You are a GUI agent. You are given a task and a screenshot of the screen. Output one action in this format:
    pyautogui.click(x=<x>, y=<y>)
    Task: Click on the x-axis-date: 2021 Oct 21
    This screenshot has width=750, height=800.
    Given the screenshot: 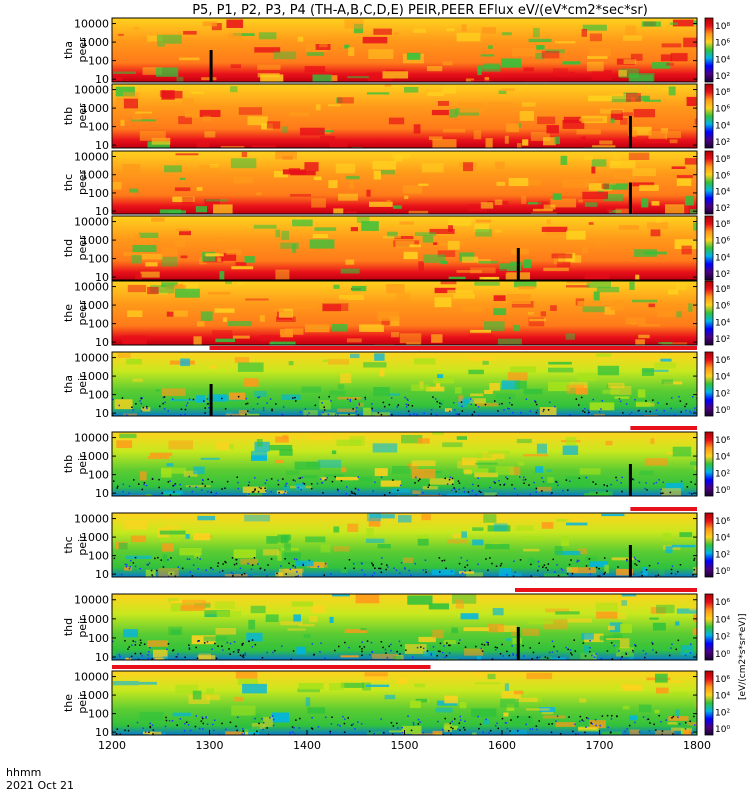 What is the action you would take?
    pyautogui.click(x=40, y=785)
    